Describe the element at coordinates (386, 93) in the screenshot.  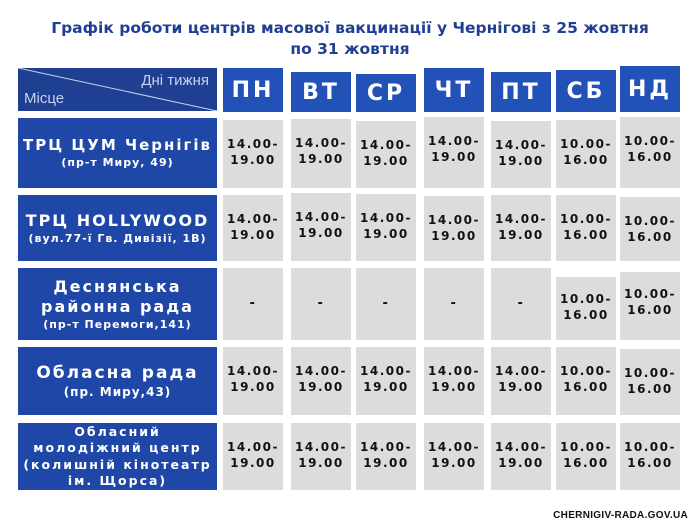
I see `day-header: СР` at that location.